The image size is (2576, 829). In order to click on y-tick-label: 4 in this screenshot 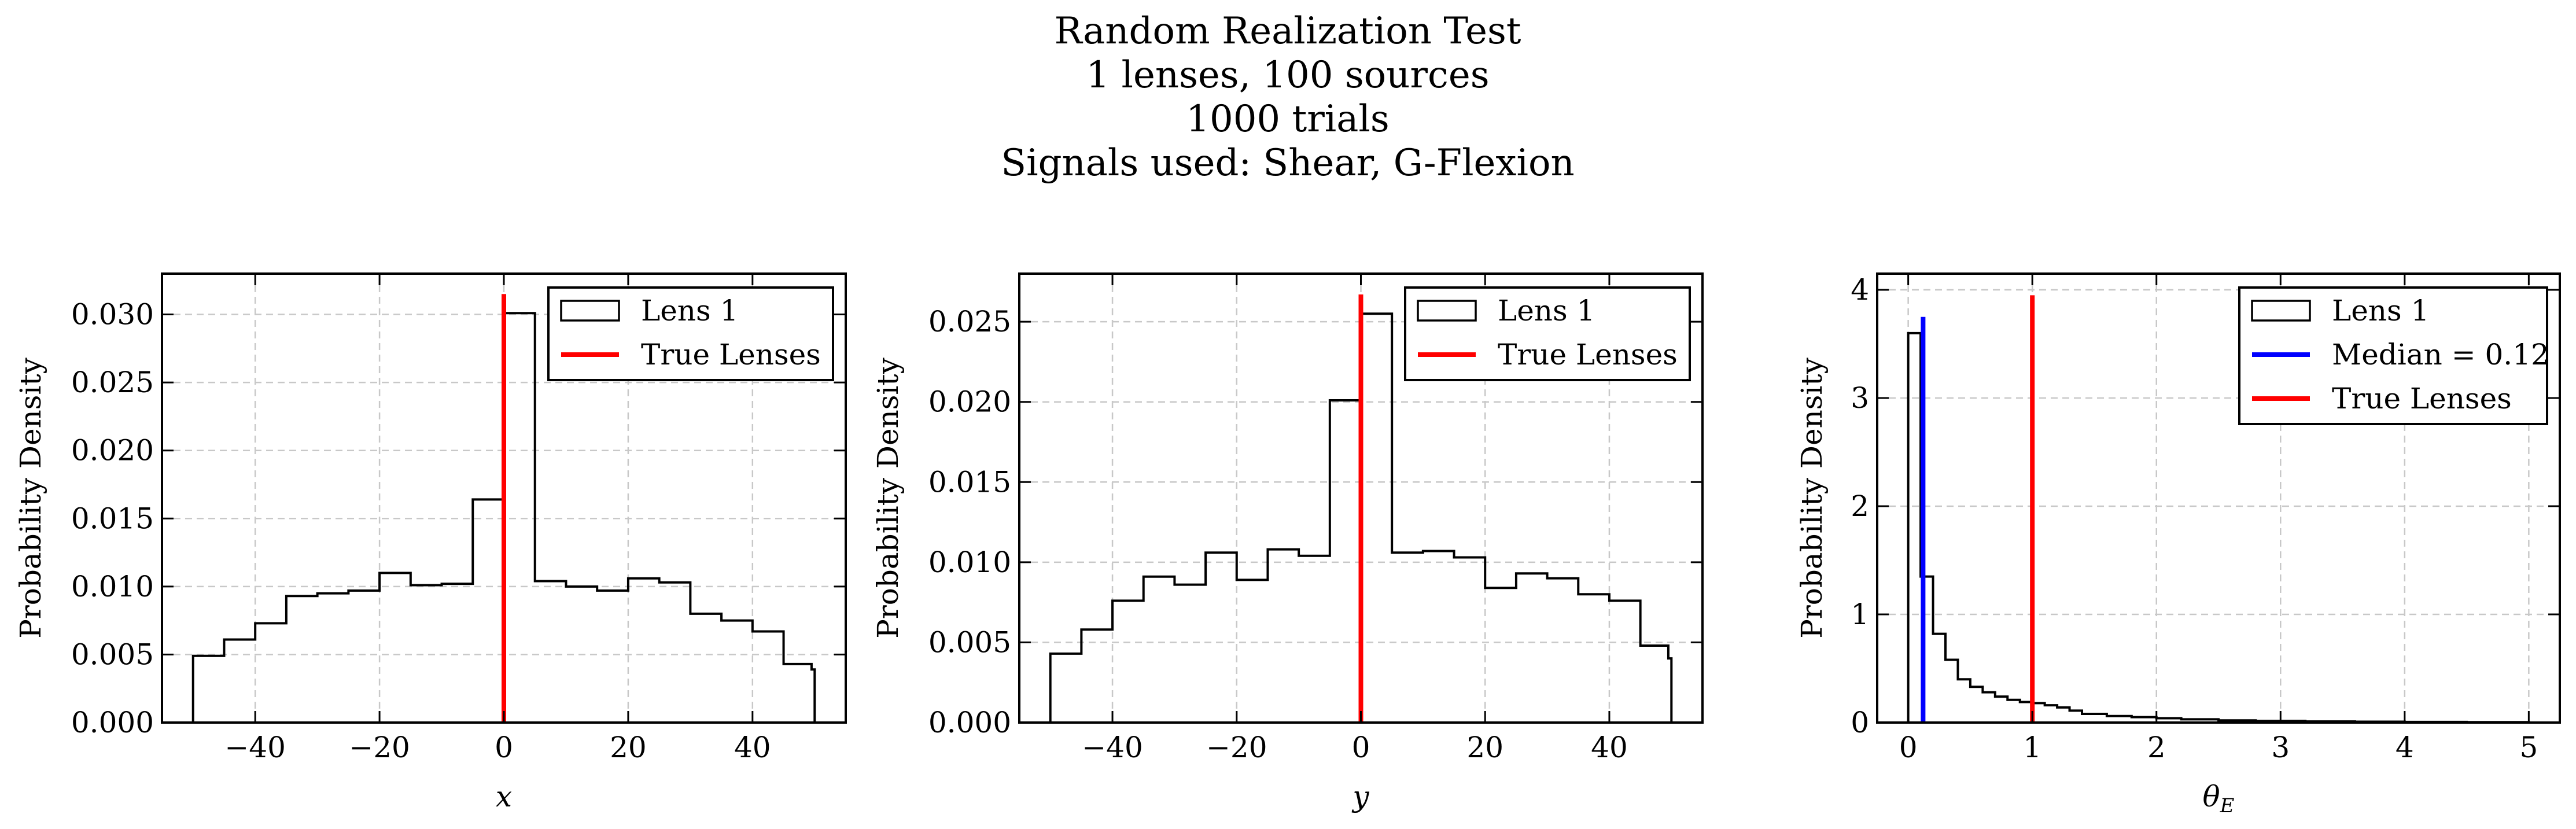, I will do `click(1860, 290)`.